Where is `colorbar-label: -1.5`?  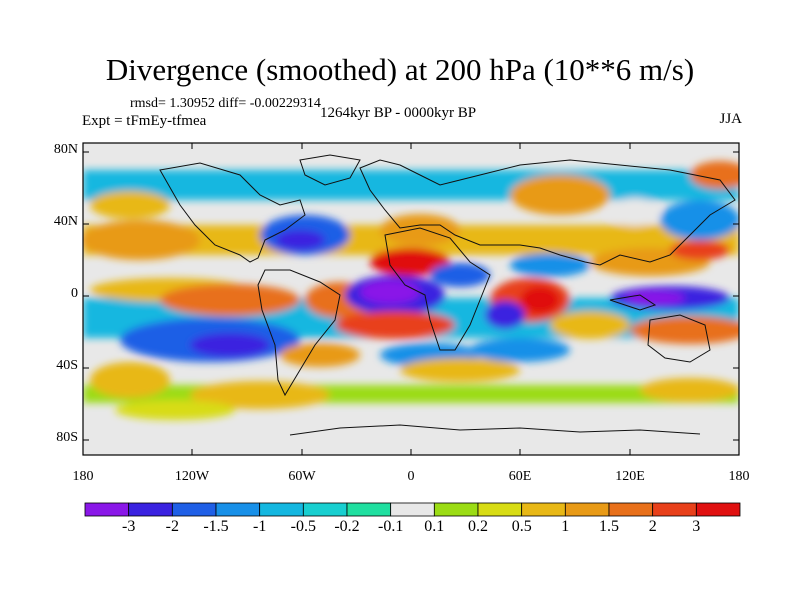 colorbar-label: -1.5 is located at coordinates (216, 526).